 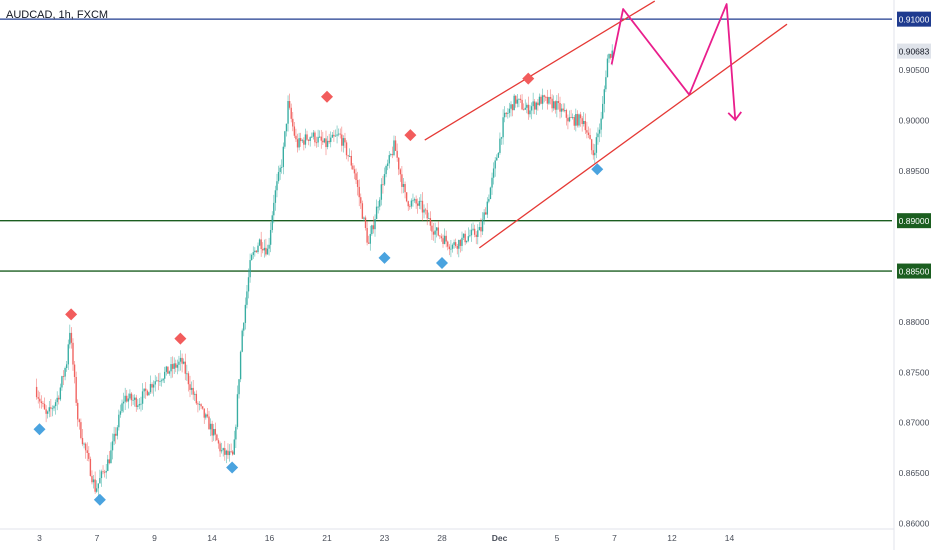 I want to click on price-tick-label: 0.87500, so click(x=914, y=372).